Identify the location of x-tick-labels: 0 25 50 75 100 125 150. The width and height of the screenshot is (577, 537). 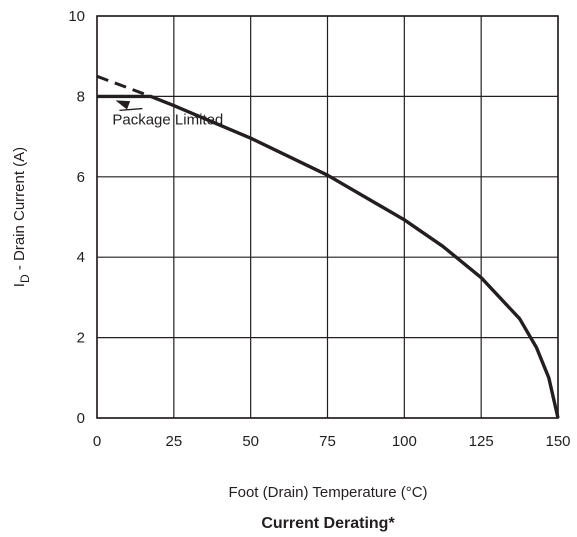
(332, 441).